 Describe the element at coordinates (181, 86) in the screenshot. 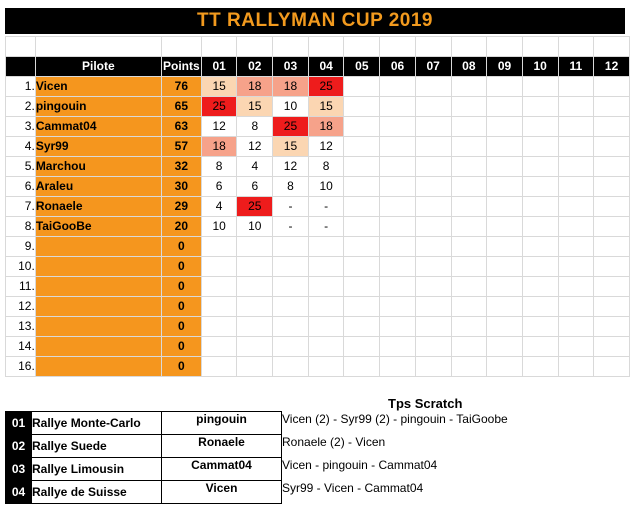

I see `points-cell: 76` at that location.